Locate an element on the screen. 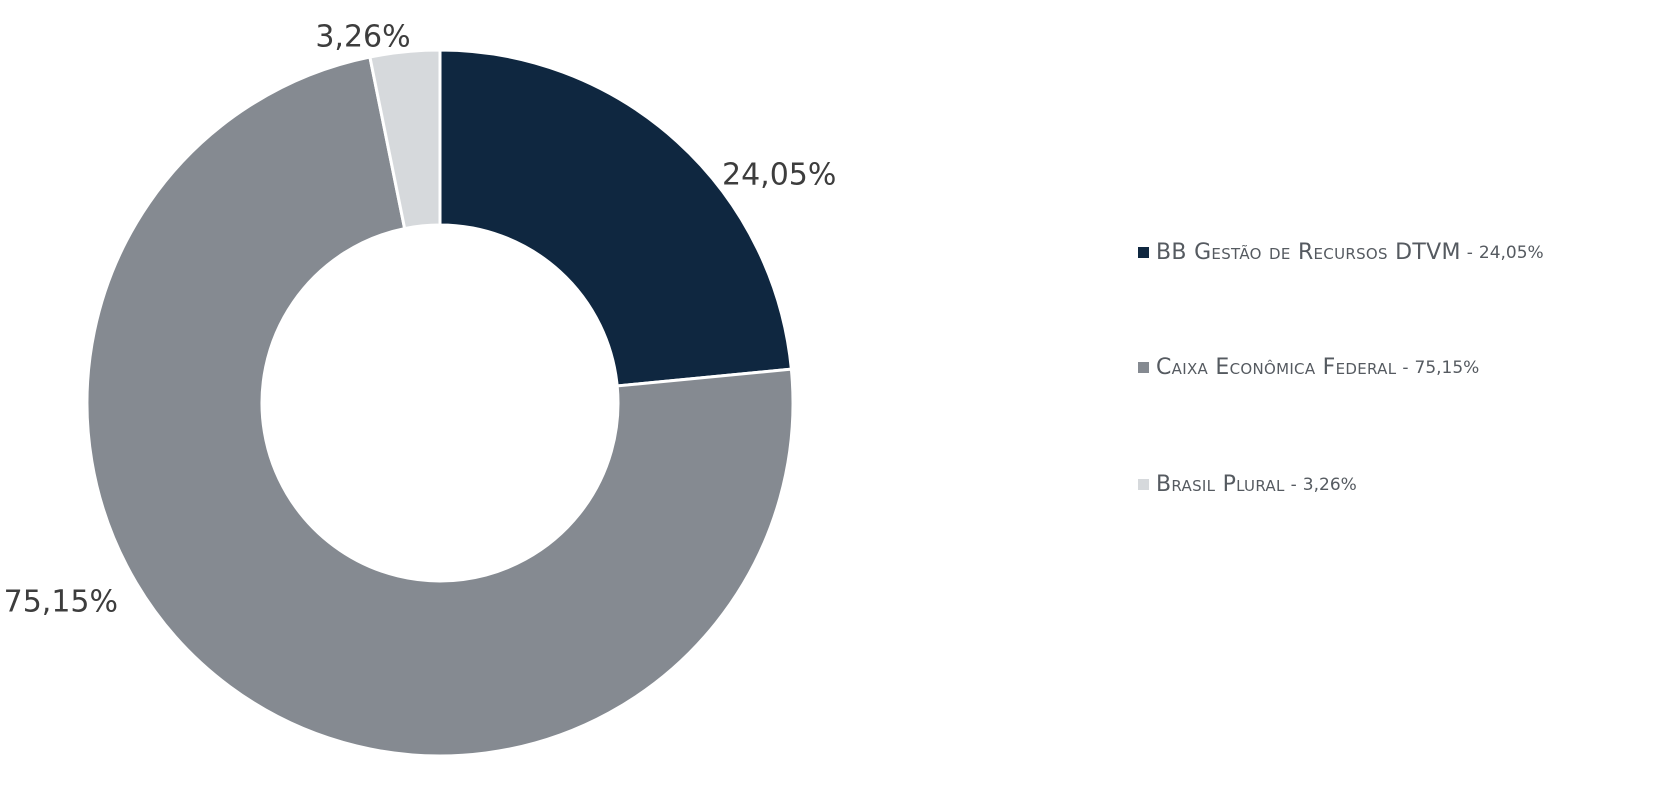  legend-value-caixa: 75,15% is located at coordinates (1447, 367).